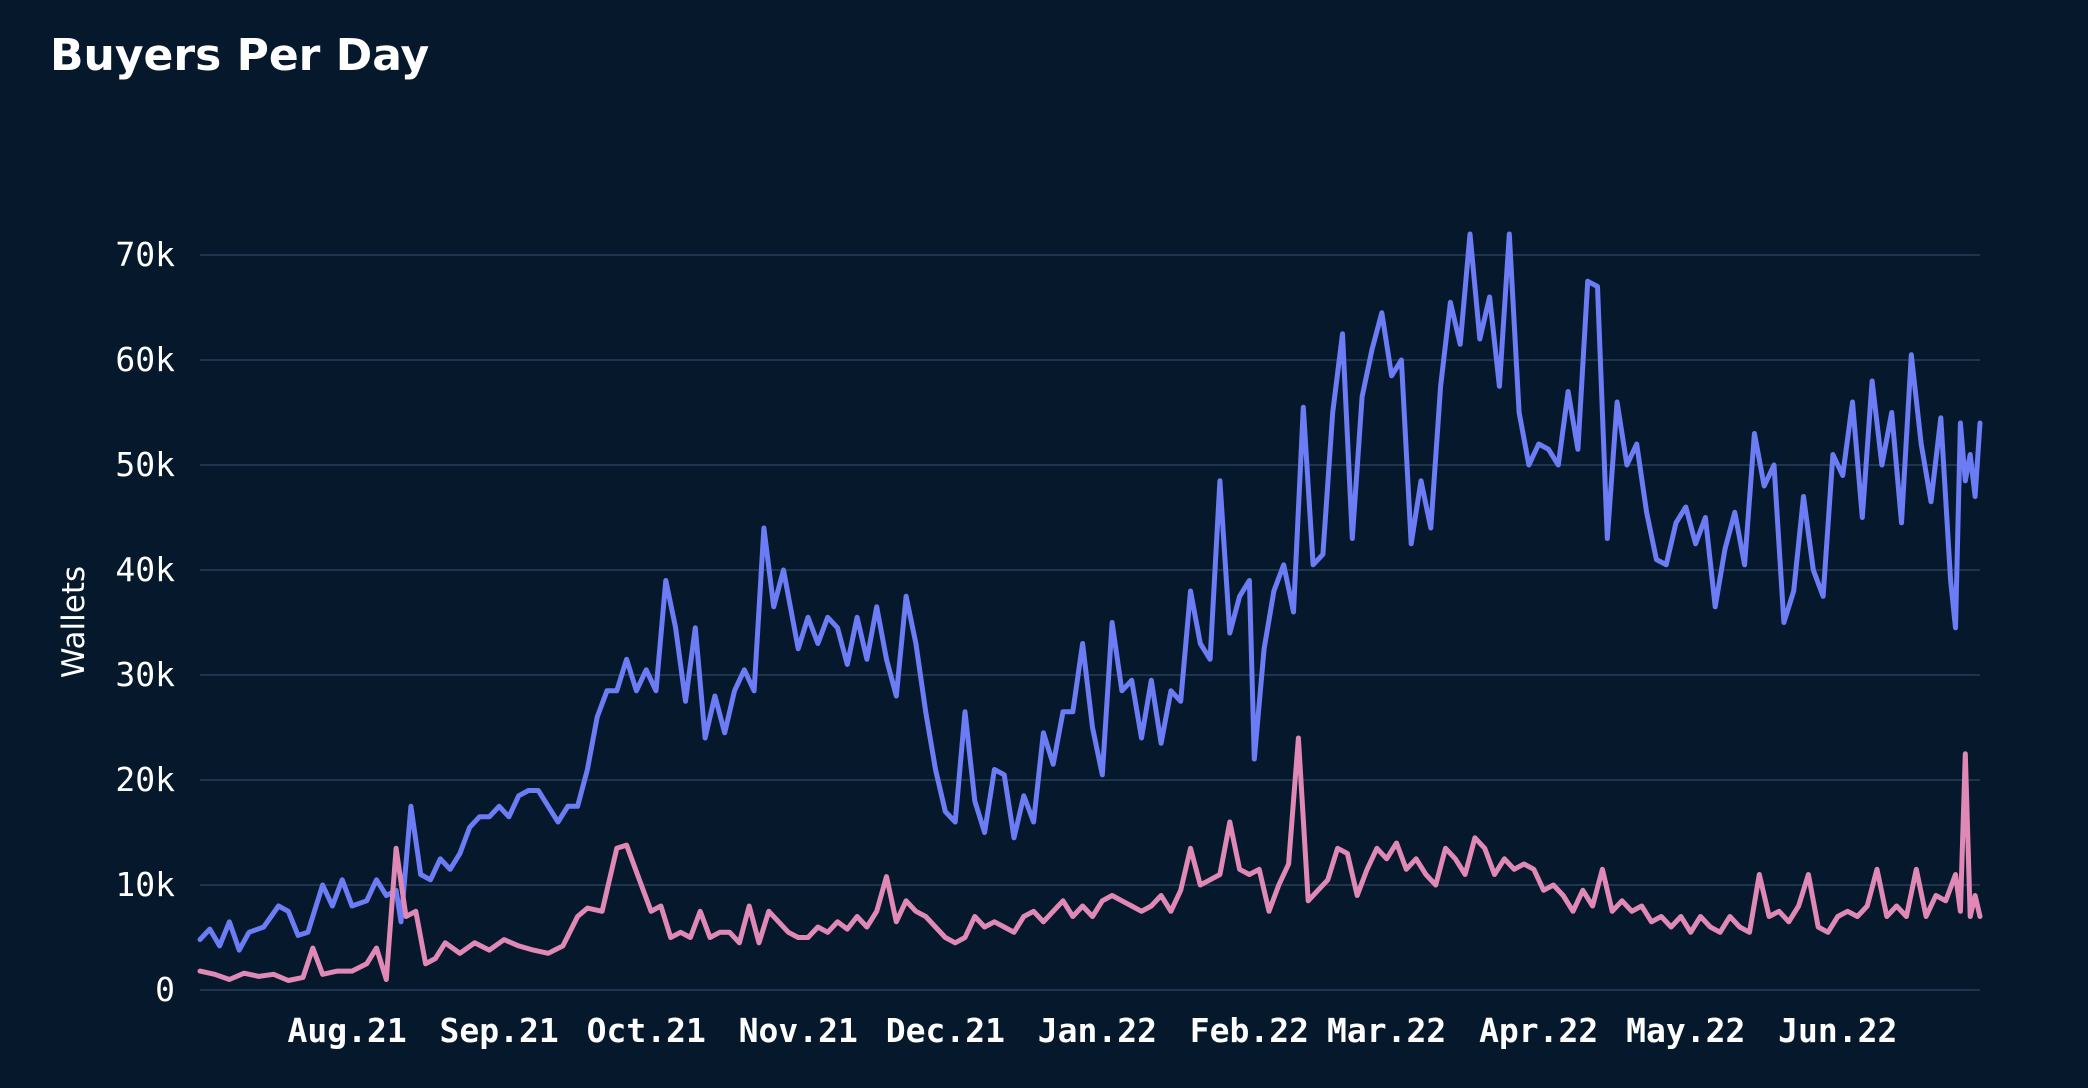 This screenshot has width=2088, height=1088. I want to click on y-axis-label: Wallets, so click(74, 622).